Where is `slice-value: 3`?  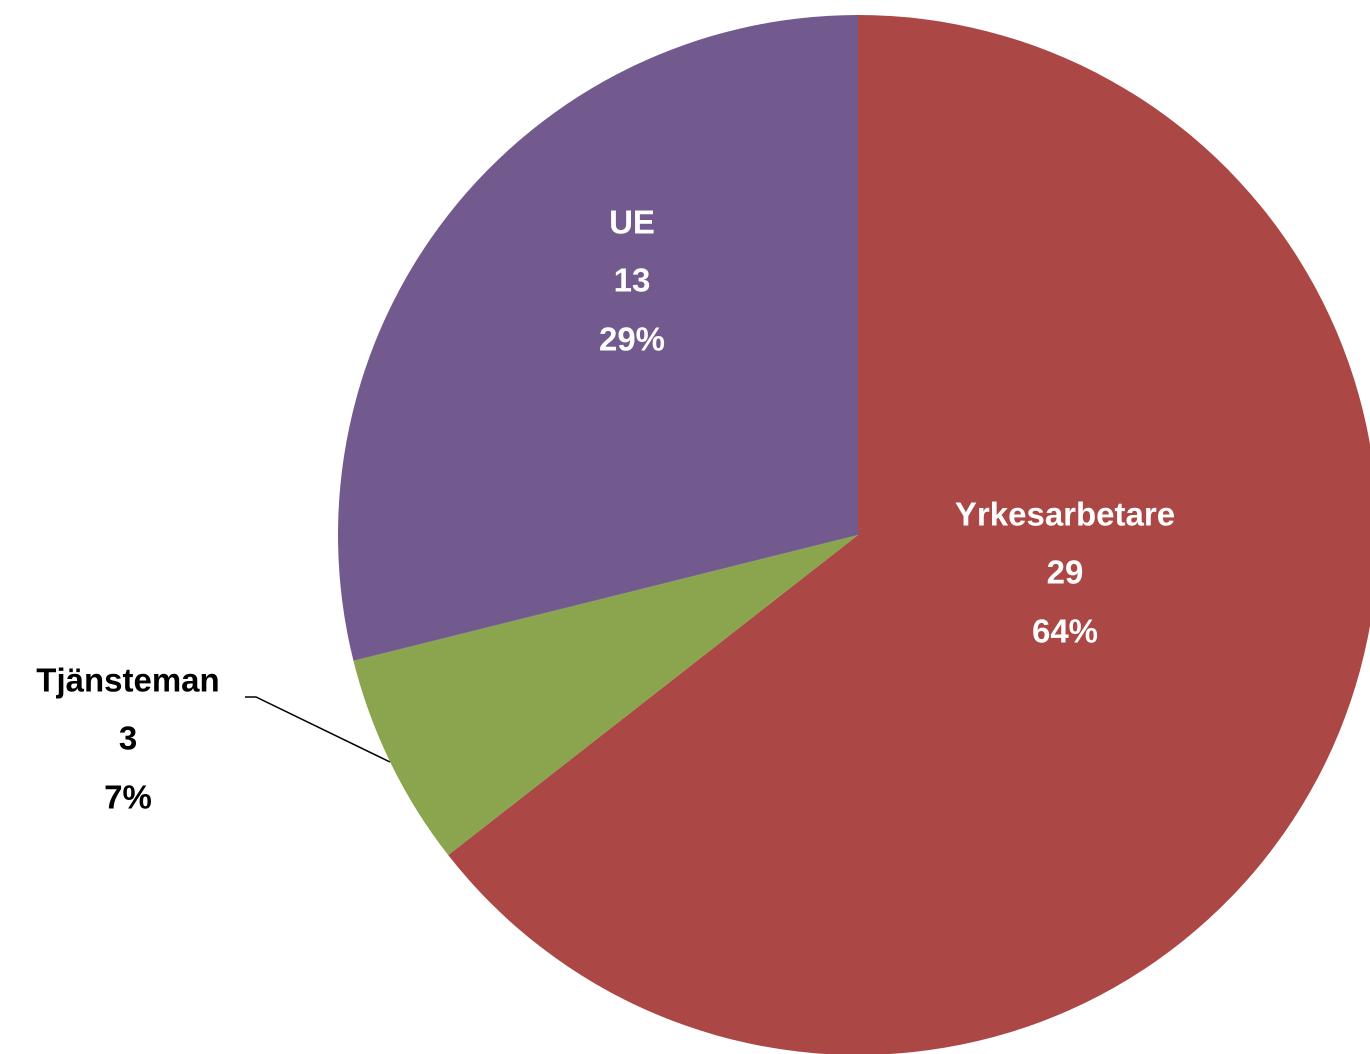 slice-value: 3 is located at coordinates (128, 738).